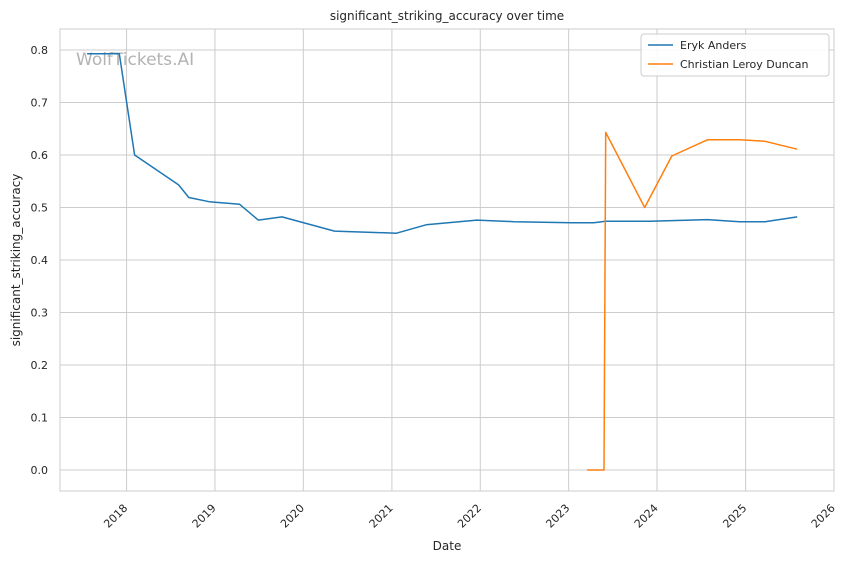  I want to click on y-tick-label: 0.1, so click(40, 418).